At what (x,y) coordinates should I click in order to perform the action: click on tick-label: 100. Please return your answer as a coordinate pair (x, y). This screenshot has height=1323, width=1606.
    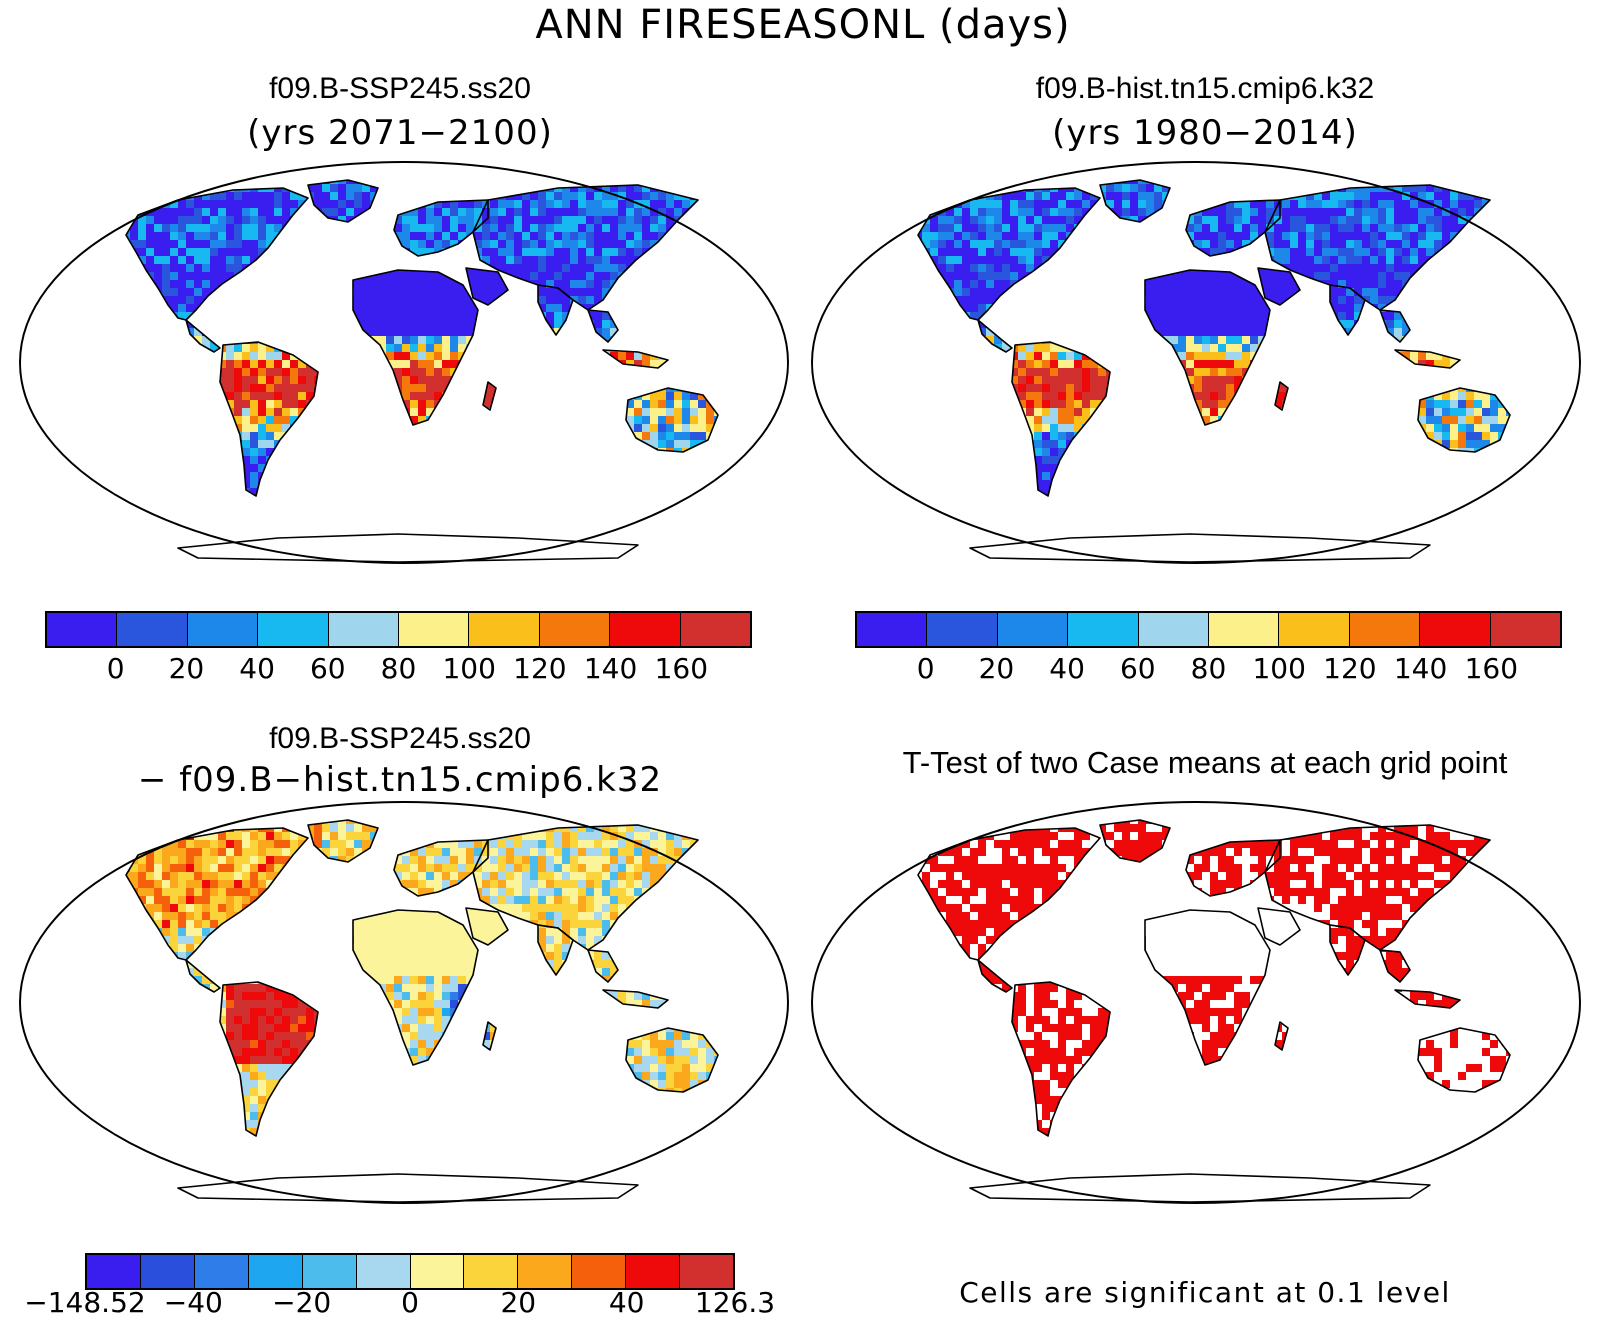
    Looking at the image, I should click on (1278, 668).